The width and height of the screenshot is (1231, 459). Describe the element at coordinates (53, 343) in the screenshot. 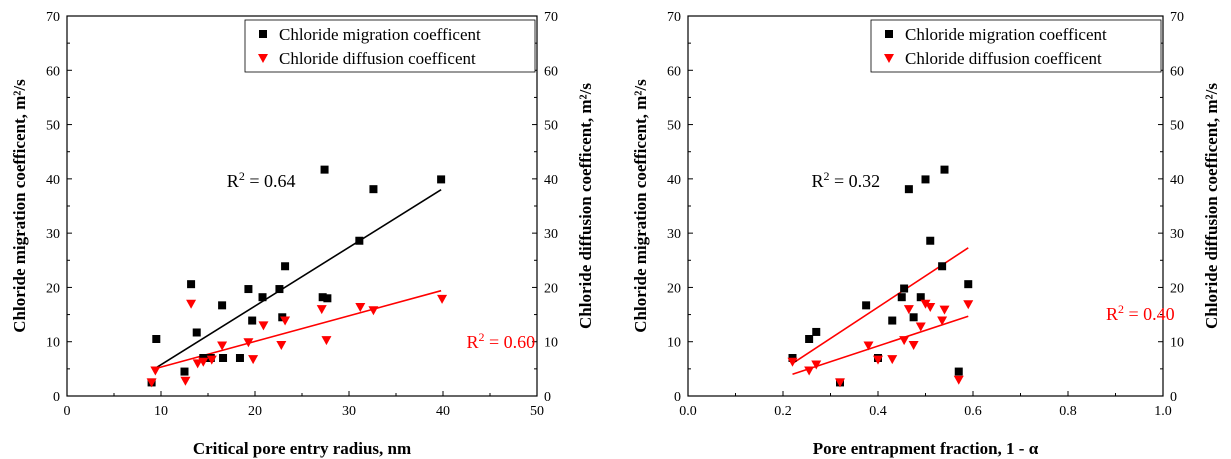

I see `y-tick-label-left: 10` at that location.